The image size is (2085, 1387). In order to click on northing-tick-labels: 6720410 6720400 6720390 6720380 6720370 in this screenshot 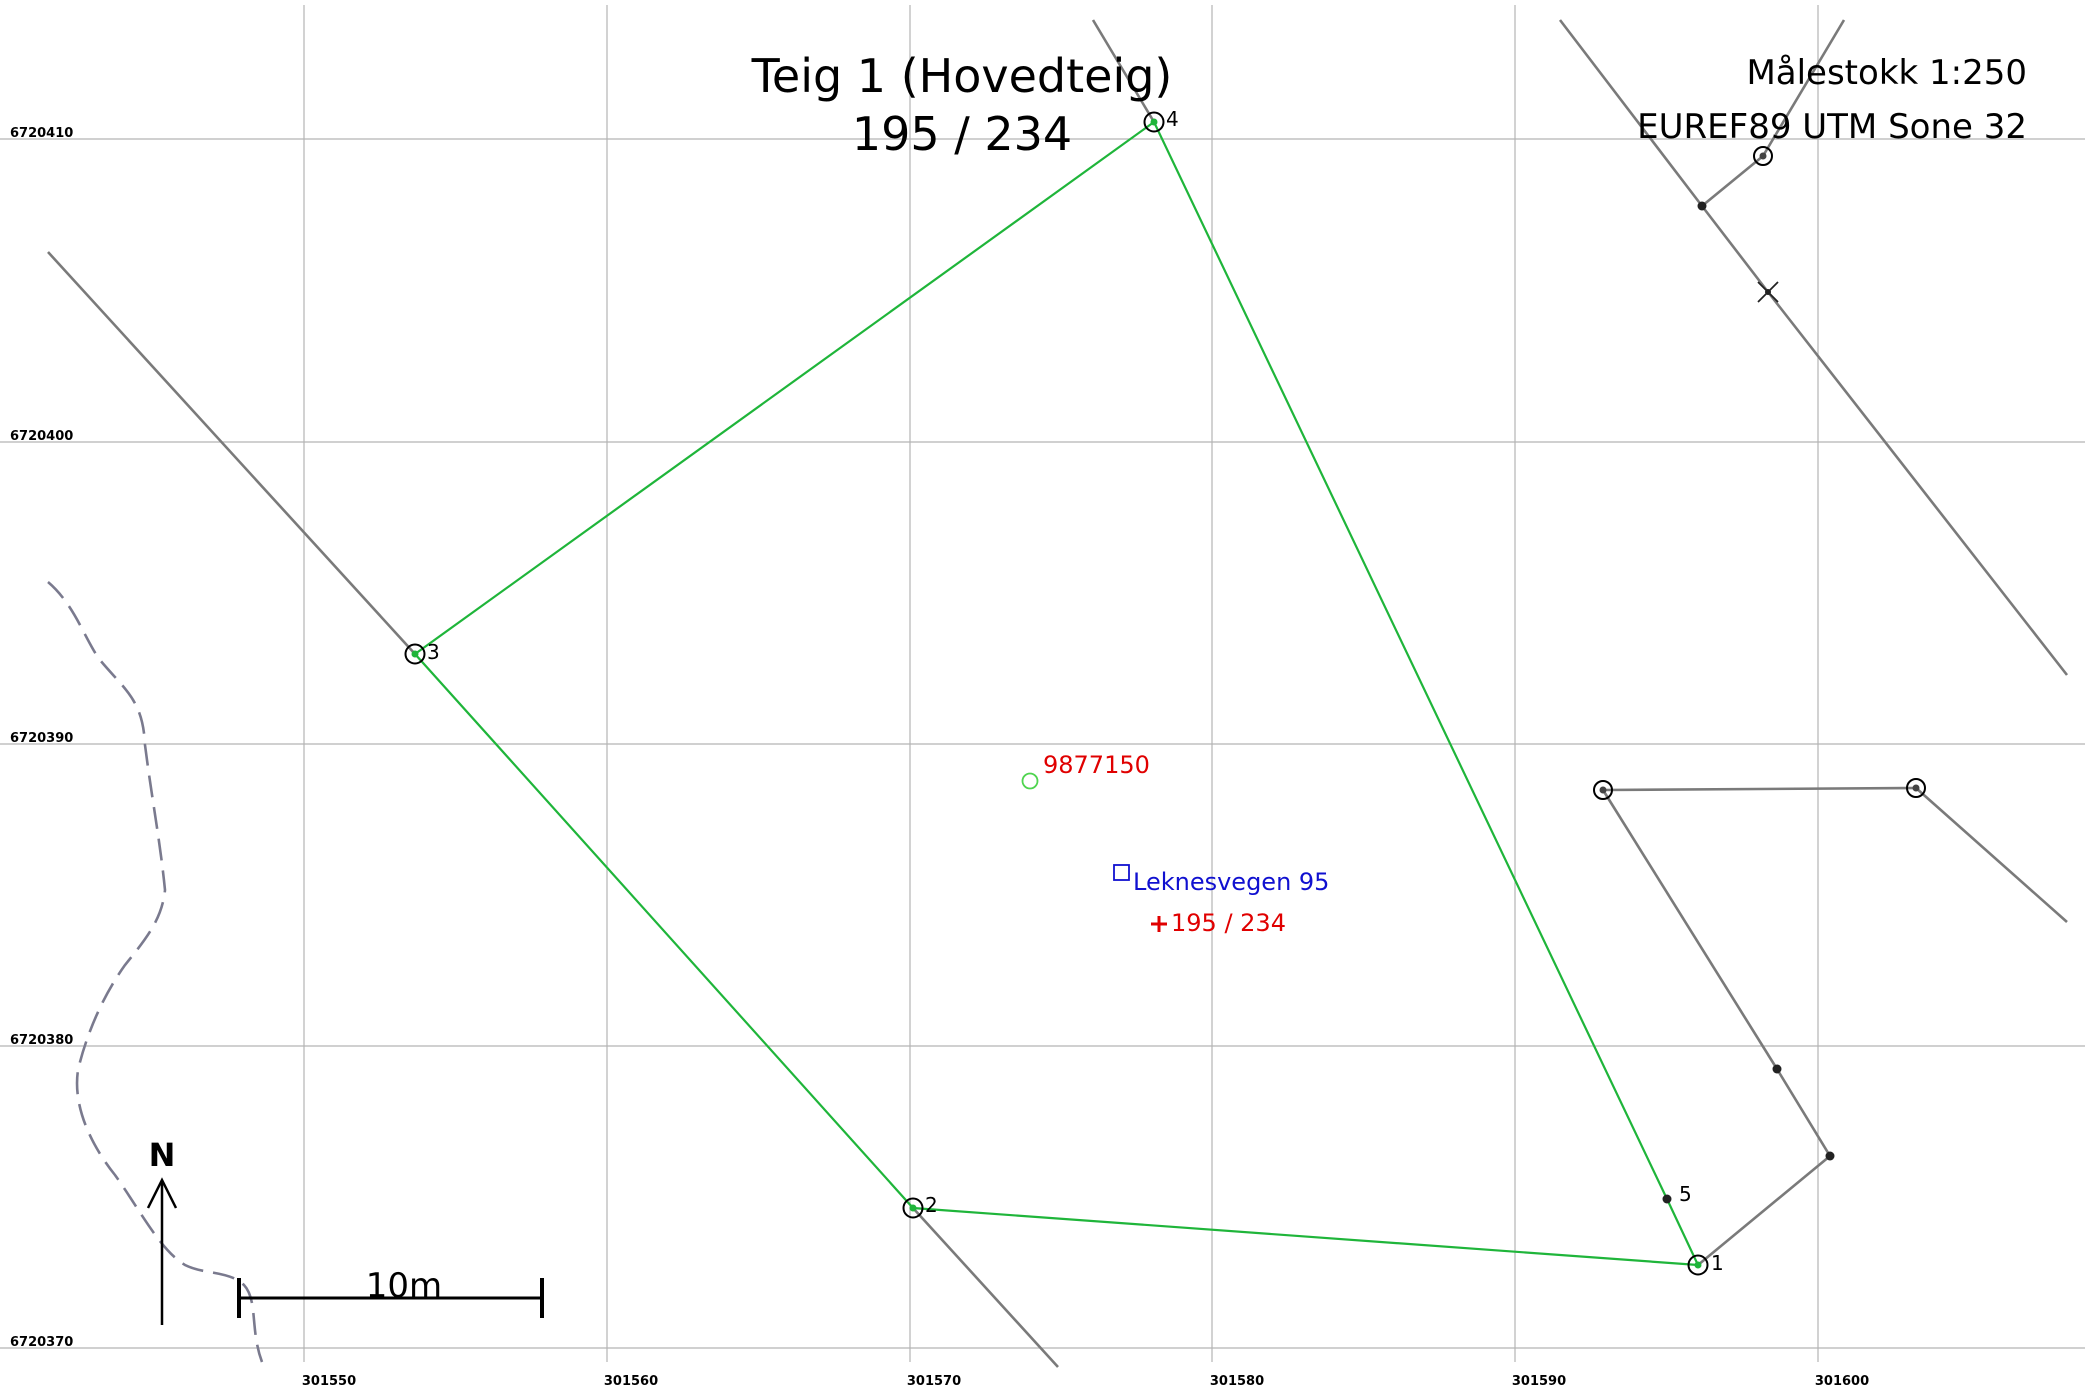, I will do `click(41, 738)`.